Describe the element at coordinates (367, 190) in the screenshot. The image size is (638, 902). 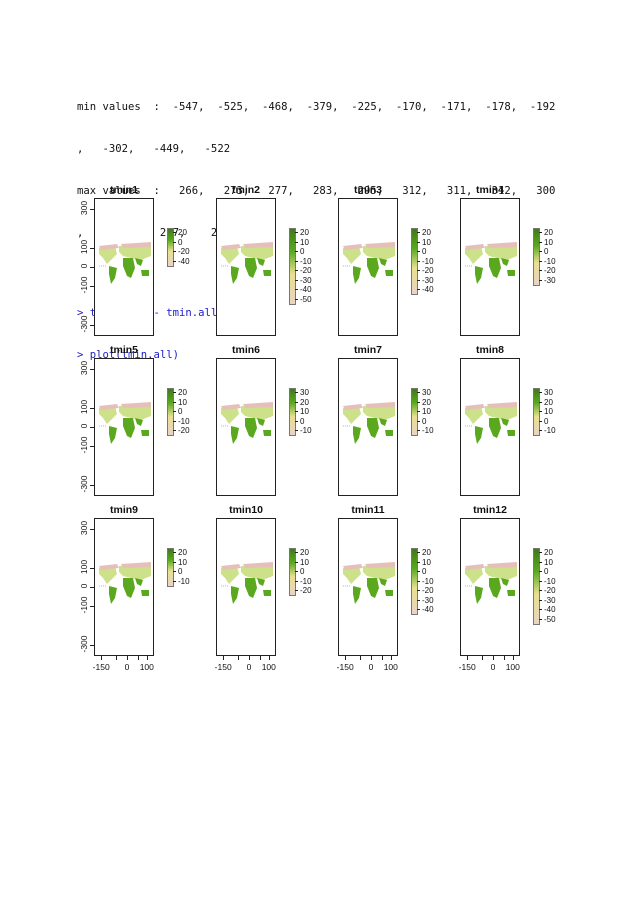
I see `panel-title: tmin3` at that location.